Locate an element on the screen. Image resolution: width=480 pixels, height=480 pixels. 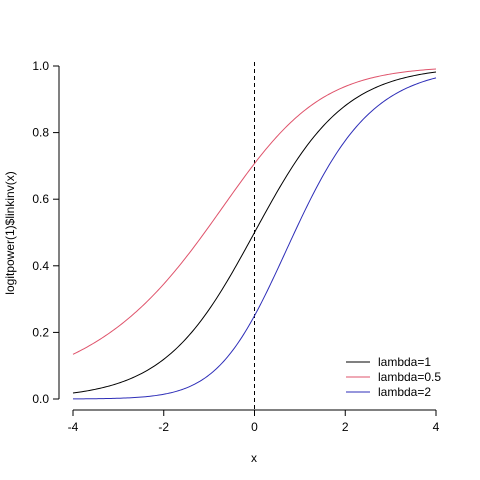
y-tick-label-4: 0.8 is located at coordinates (40, 133).